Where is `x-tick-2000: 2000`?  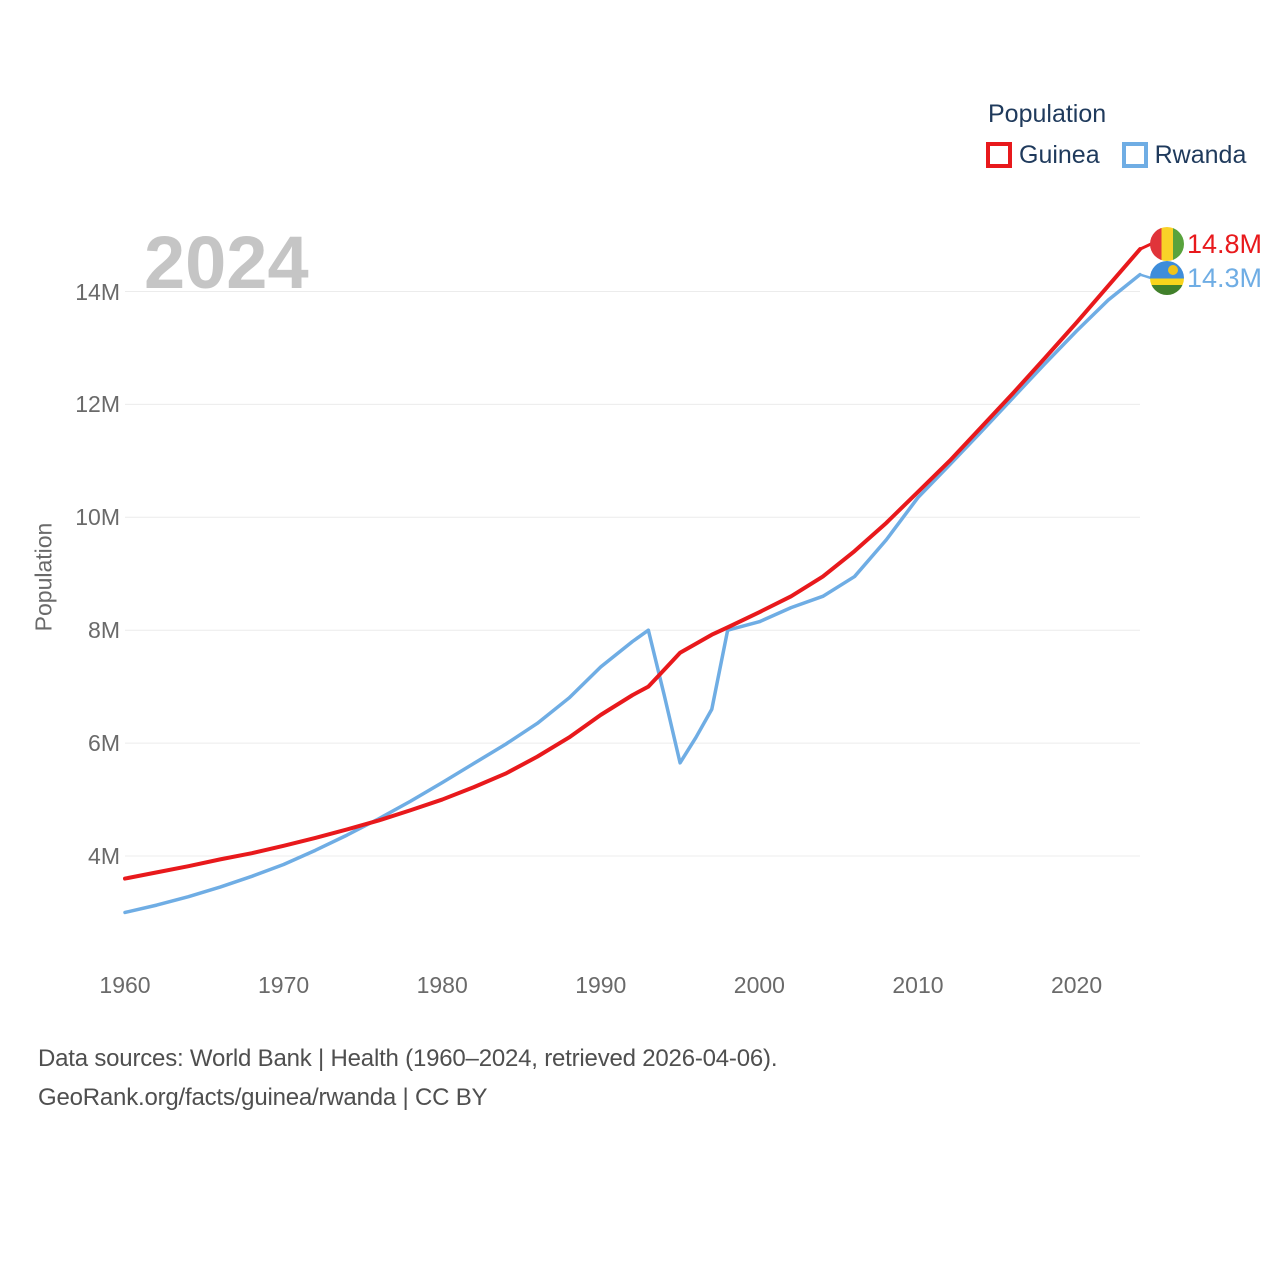 x-tick-2000: 2000 is located at coordinates (759, 985).